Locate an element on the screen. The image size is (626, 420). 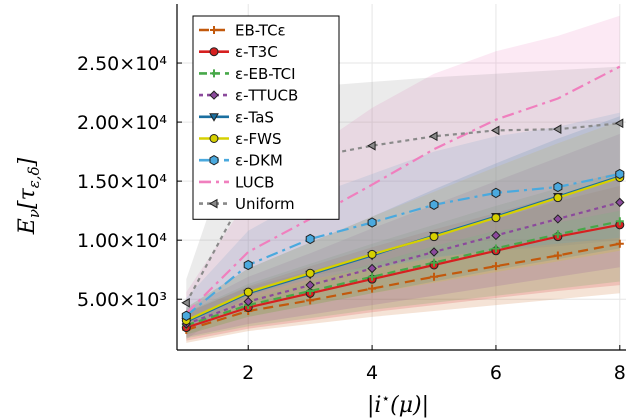
x-tick-label: 6 is located at coordinates (496, 373).